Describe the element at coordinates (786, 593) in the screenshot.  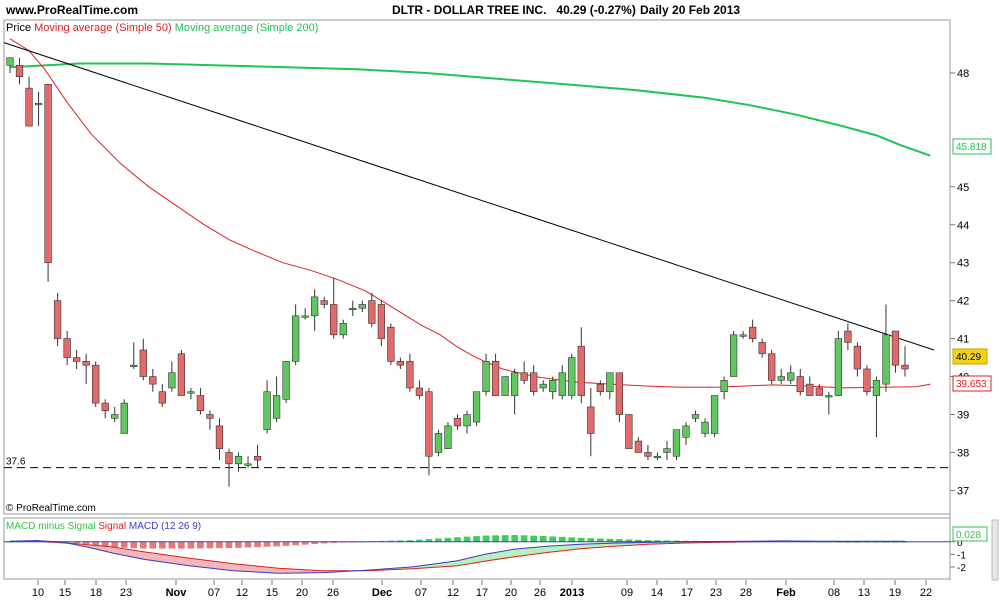
I see `x-tick-label: Feb` at that location.